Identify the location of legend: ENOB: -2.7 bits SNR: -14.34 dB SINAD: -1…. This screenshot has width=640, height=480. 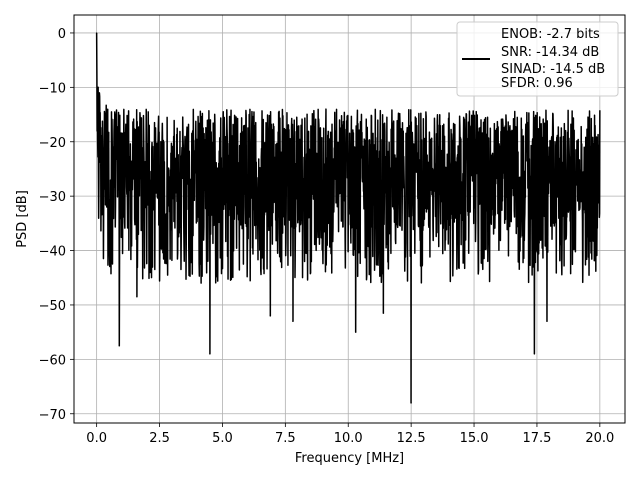
(537, 59).